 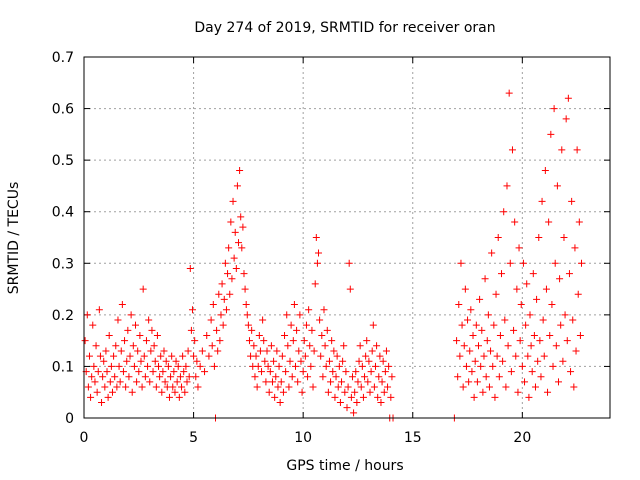 I want to click on y-tick-label: 0.7, so click(x=63, y=58).